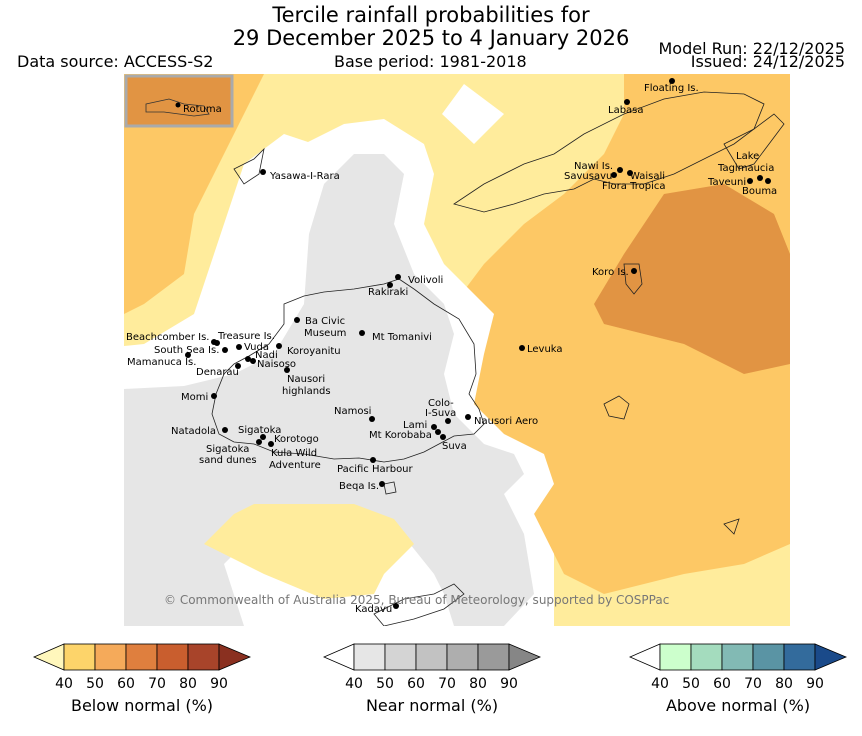 The width and height of the screenshot is (862, 736). Describe the element at coordinates (416, 684) in the screenshot. I see `tick-near-60: 60` at that location.